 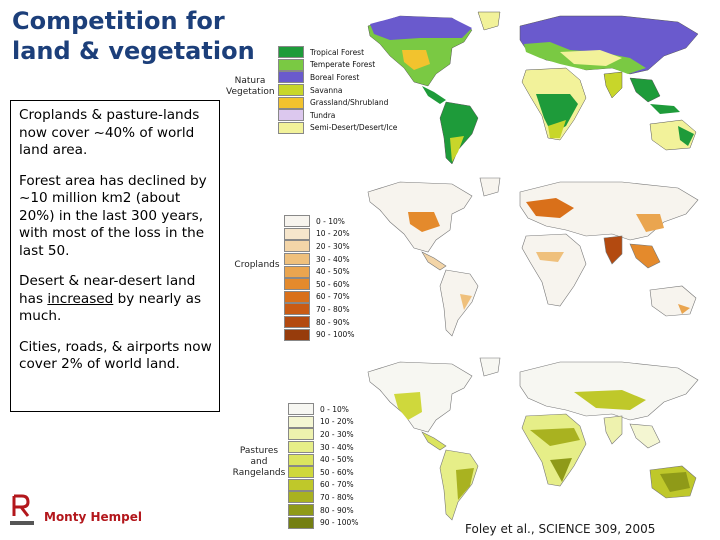 I want to click on pastures-map-label: Pastures and Rangelands, so click(x=259, y=462).